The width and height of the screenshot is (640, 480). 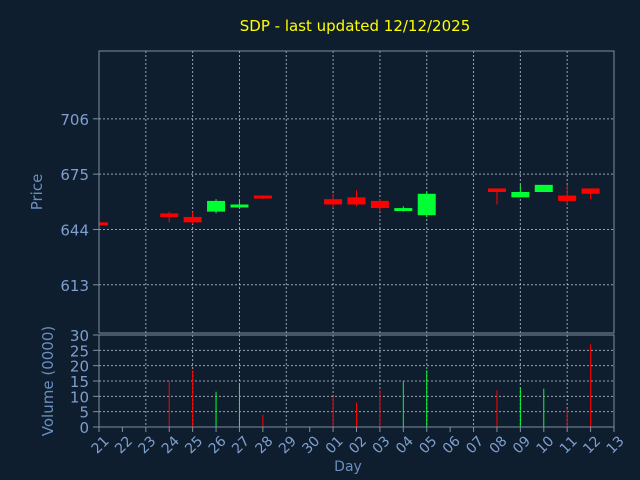 I want to click on price-tick-label: 644, so click(x=74, y=230).